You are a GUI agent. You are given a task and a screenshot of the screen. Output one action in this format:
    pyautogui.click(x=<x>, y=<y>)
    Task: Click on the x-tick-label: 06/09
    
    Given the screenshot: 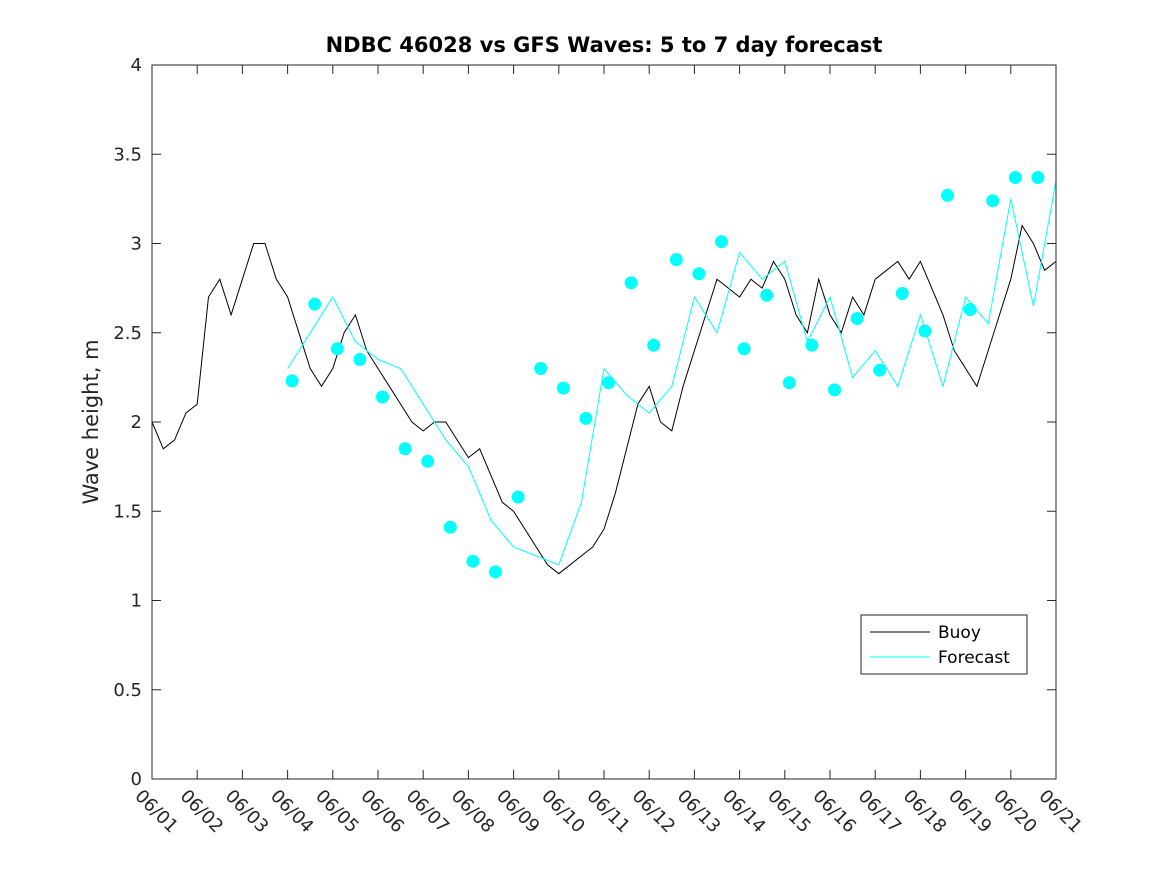 What is the action you would take?
    pyautogui.click(x=518, y=812)
    